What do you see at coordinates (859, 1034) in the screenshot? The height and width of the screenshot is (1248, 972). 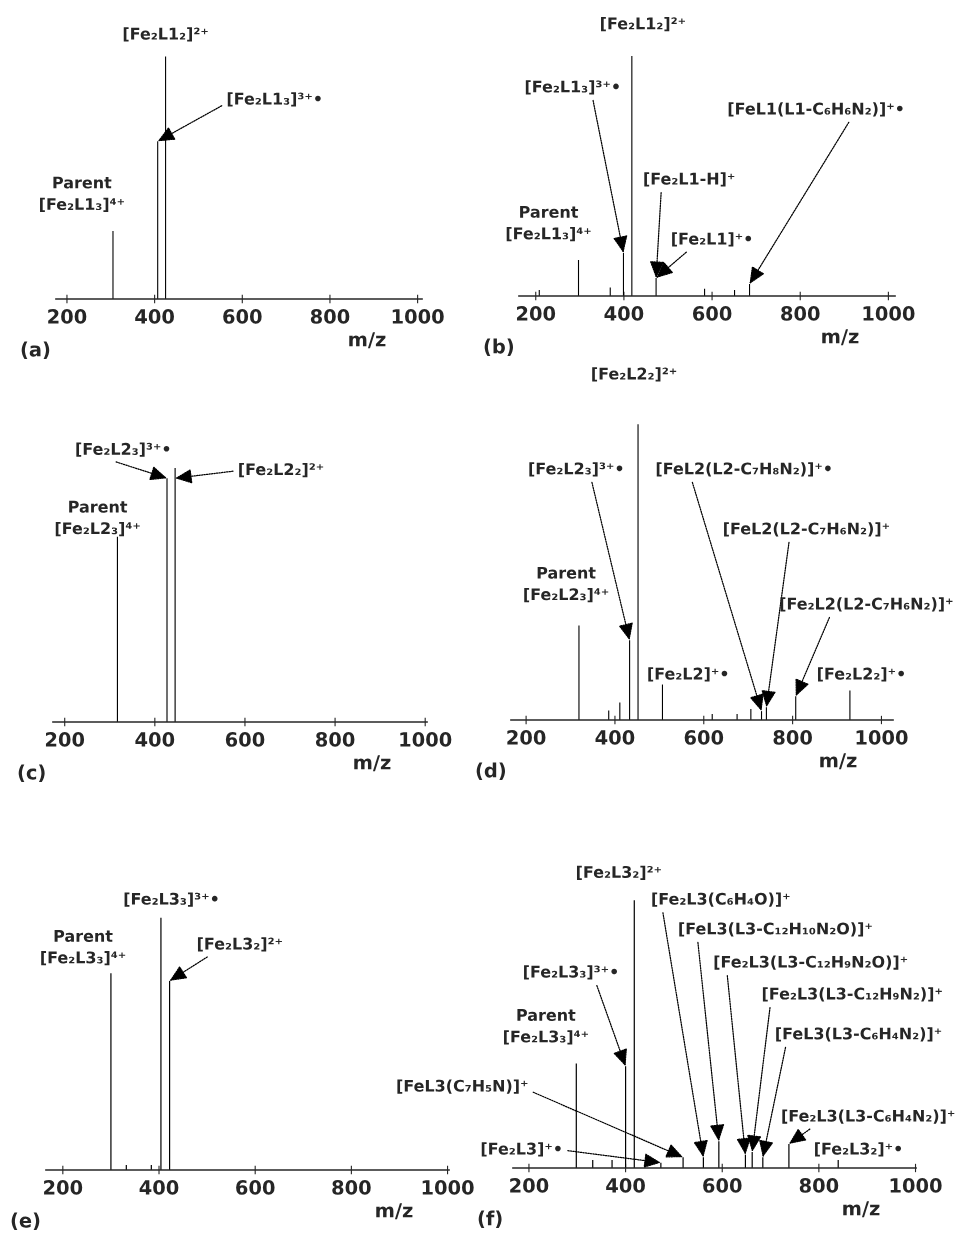 I see `annotation: [FeL3(L3-C₆H₄N₂)]⁺` at bounding box center [859, 1034].